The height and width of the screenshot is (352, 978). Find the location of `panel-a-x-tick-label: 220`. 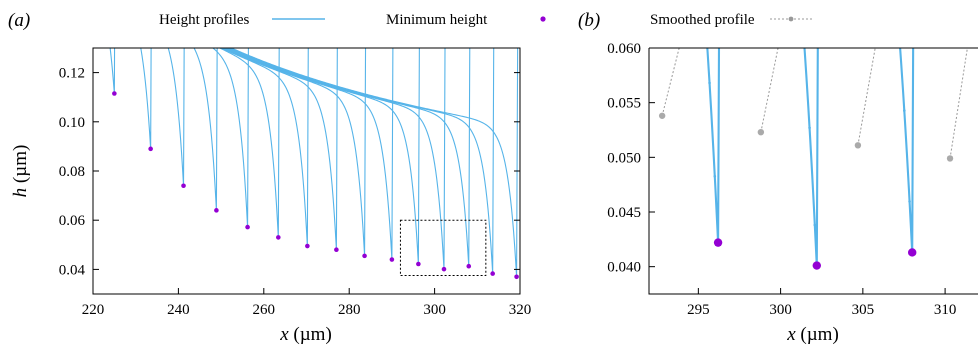

panel-a-x-tick-label: 220 is located at coordinates (93, 310).